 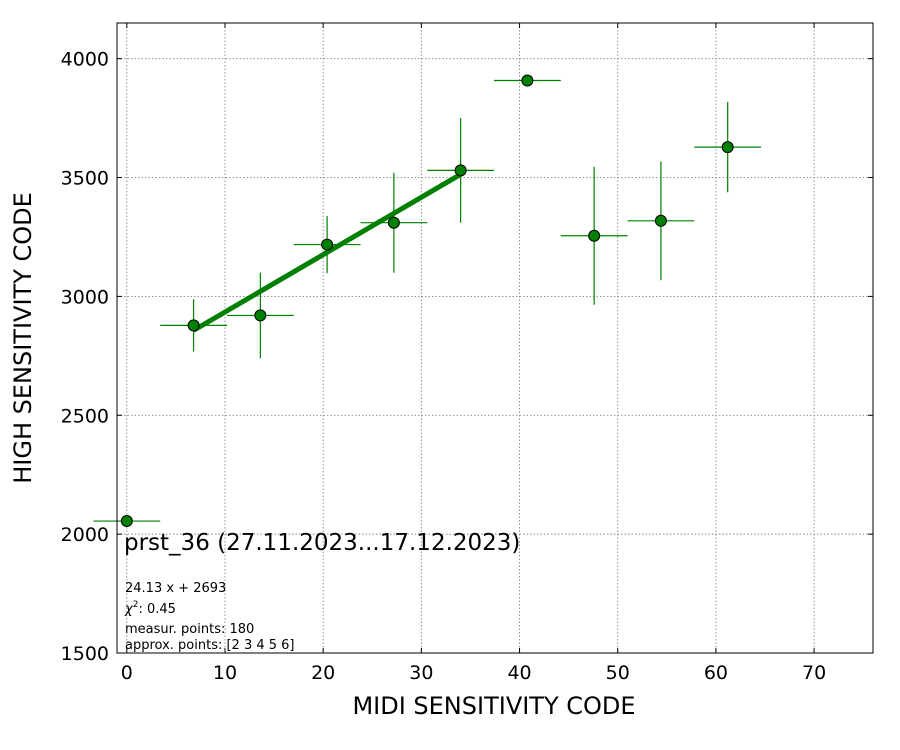 I want to click on chi2-superscript: 2, so click(x=136, y=605).